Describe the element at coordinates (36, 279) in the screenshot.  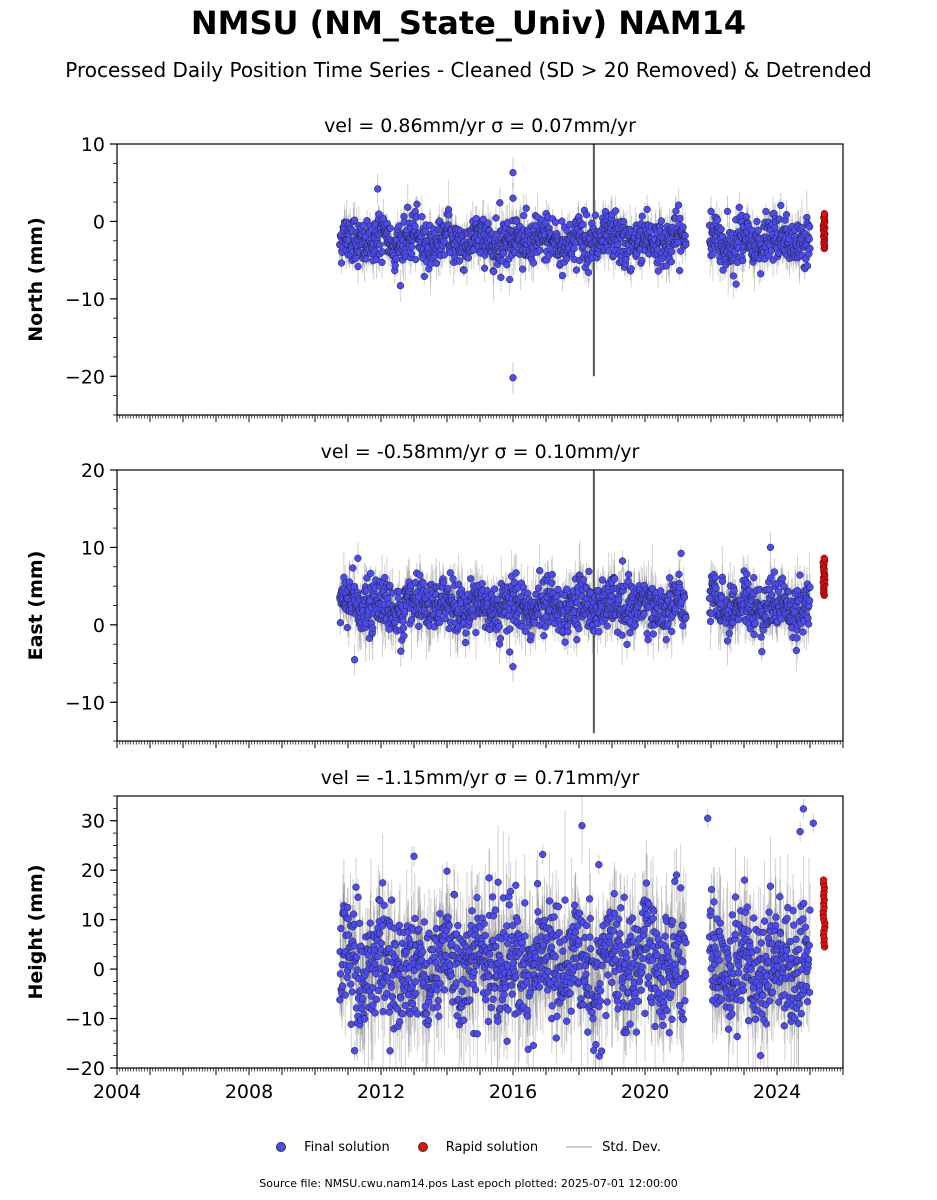
I see `y-axis-label: North (mm)` at that location.